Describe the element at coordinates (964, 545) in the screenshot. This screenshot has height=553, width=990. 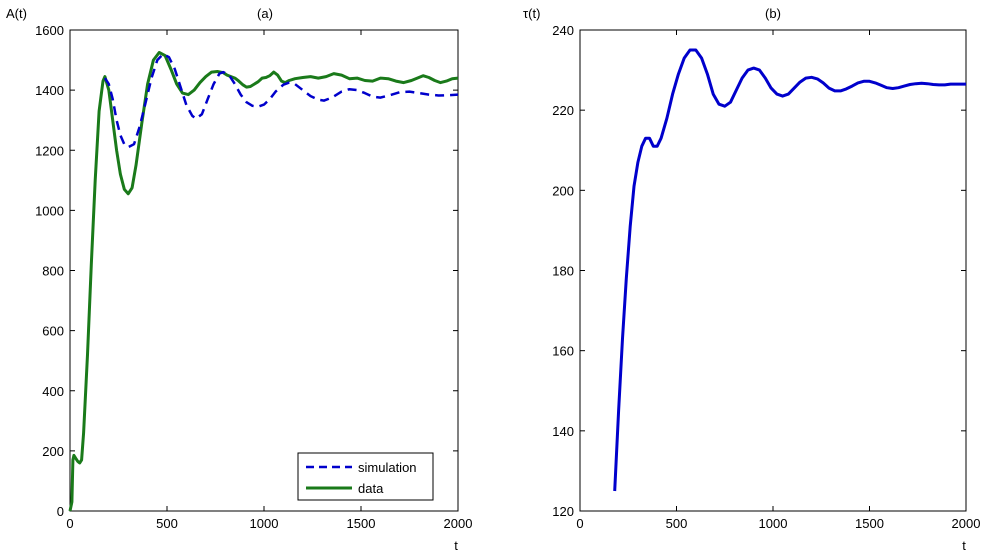
I see `panel-b-xlabel: t` at that location.